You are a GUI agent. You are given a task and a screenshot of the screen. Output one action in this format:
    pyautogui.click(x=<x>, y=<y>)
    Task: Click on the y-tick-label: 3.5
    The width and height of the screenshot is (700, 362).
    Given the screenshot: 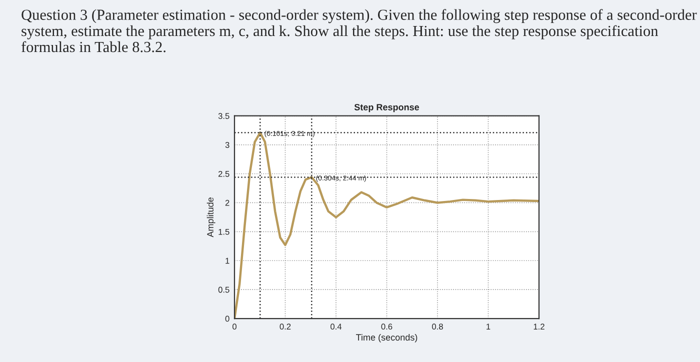 What is the action you would take?
    pyautogui.click(x=224, y=116)
    